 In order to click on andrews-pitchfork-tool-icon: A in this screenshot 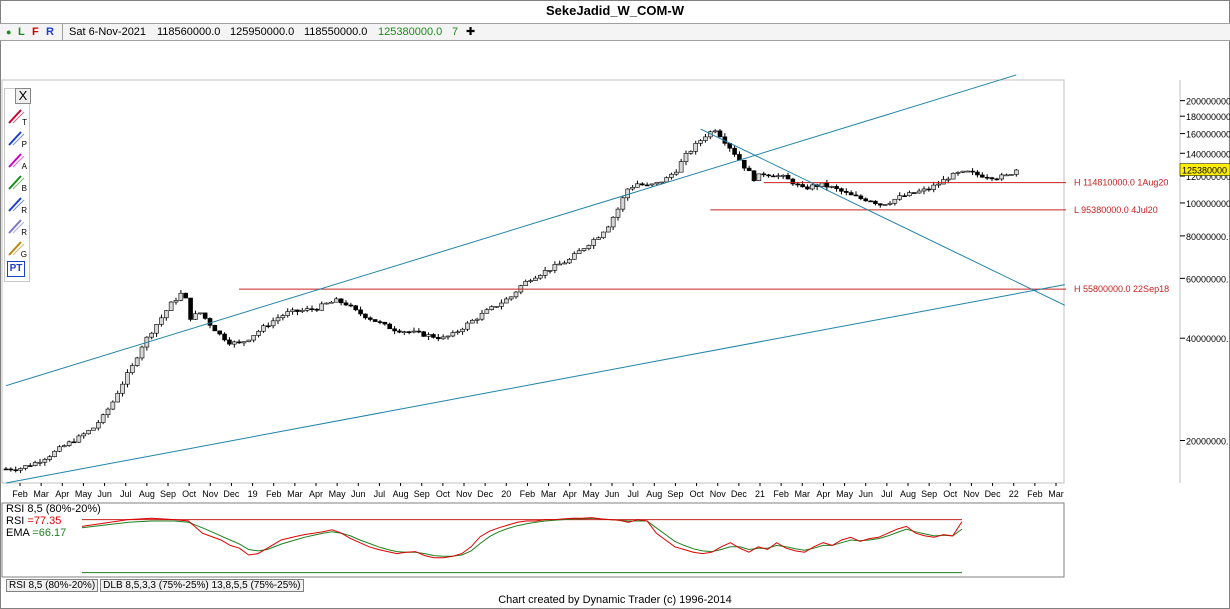, I will do `click(17, 161)`.